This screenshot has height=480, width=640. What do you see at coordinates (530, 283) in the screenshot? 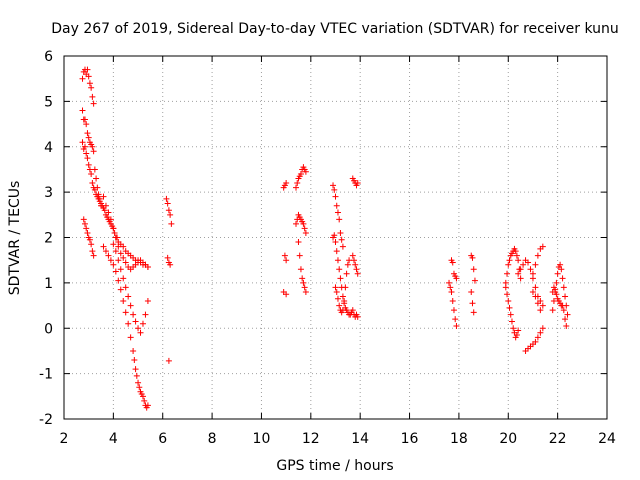
I see `series-arc-p` at bounding box center [530, 283].